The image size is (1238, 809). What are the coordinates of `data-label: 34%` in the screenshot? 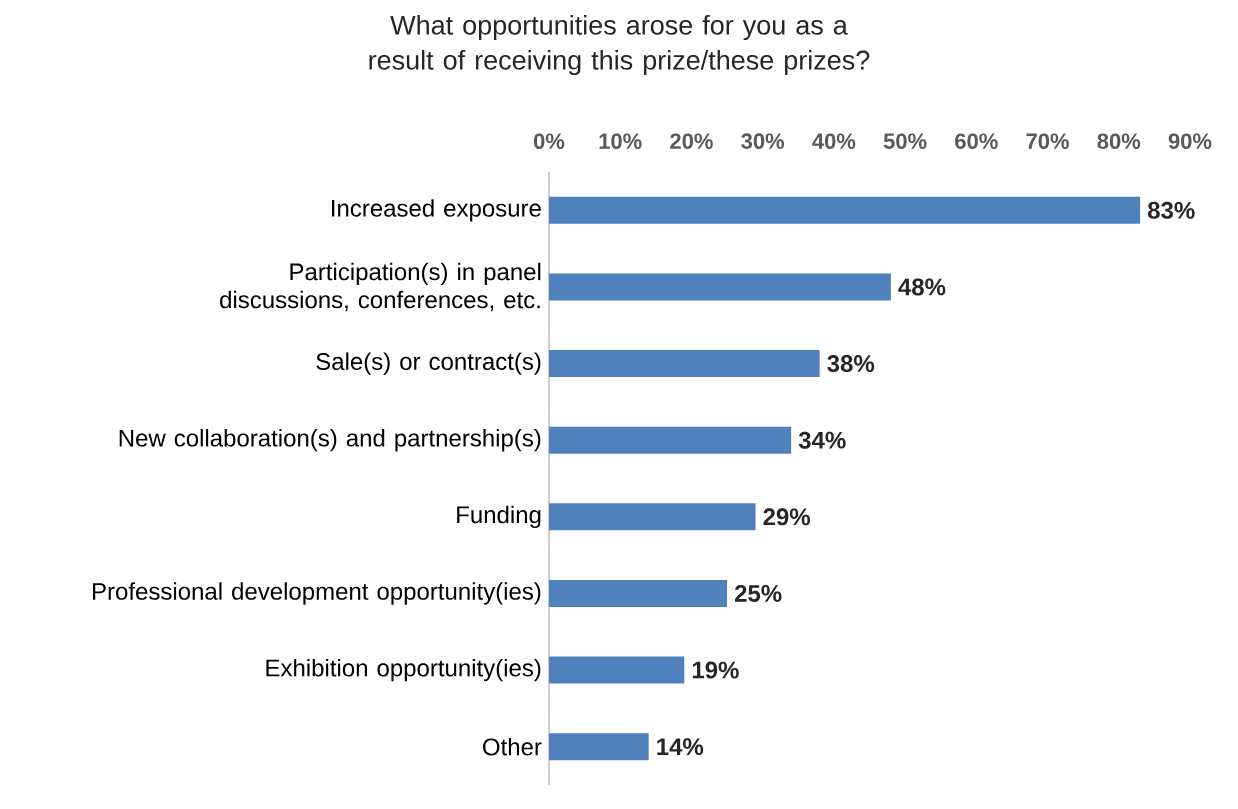 It's located at (822, 440).